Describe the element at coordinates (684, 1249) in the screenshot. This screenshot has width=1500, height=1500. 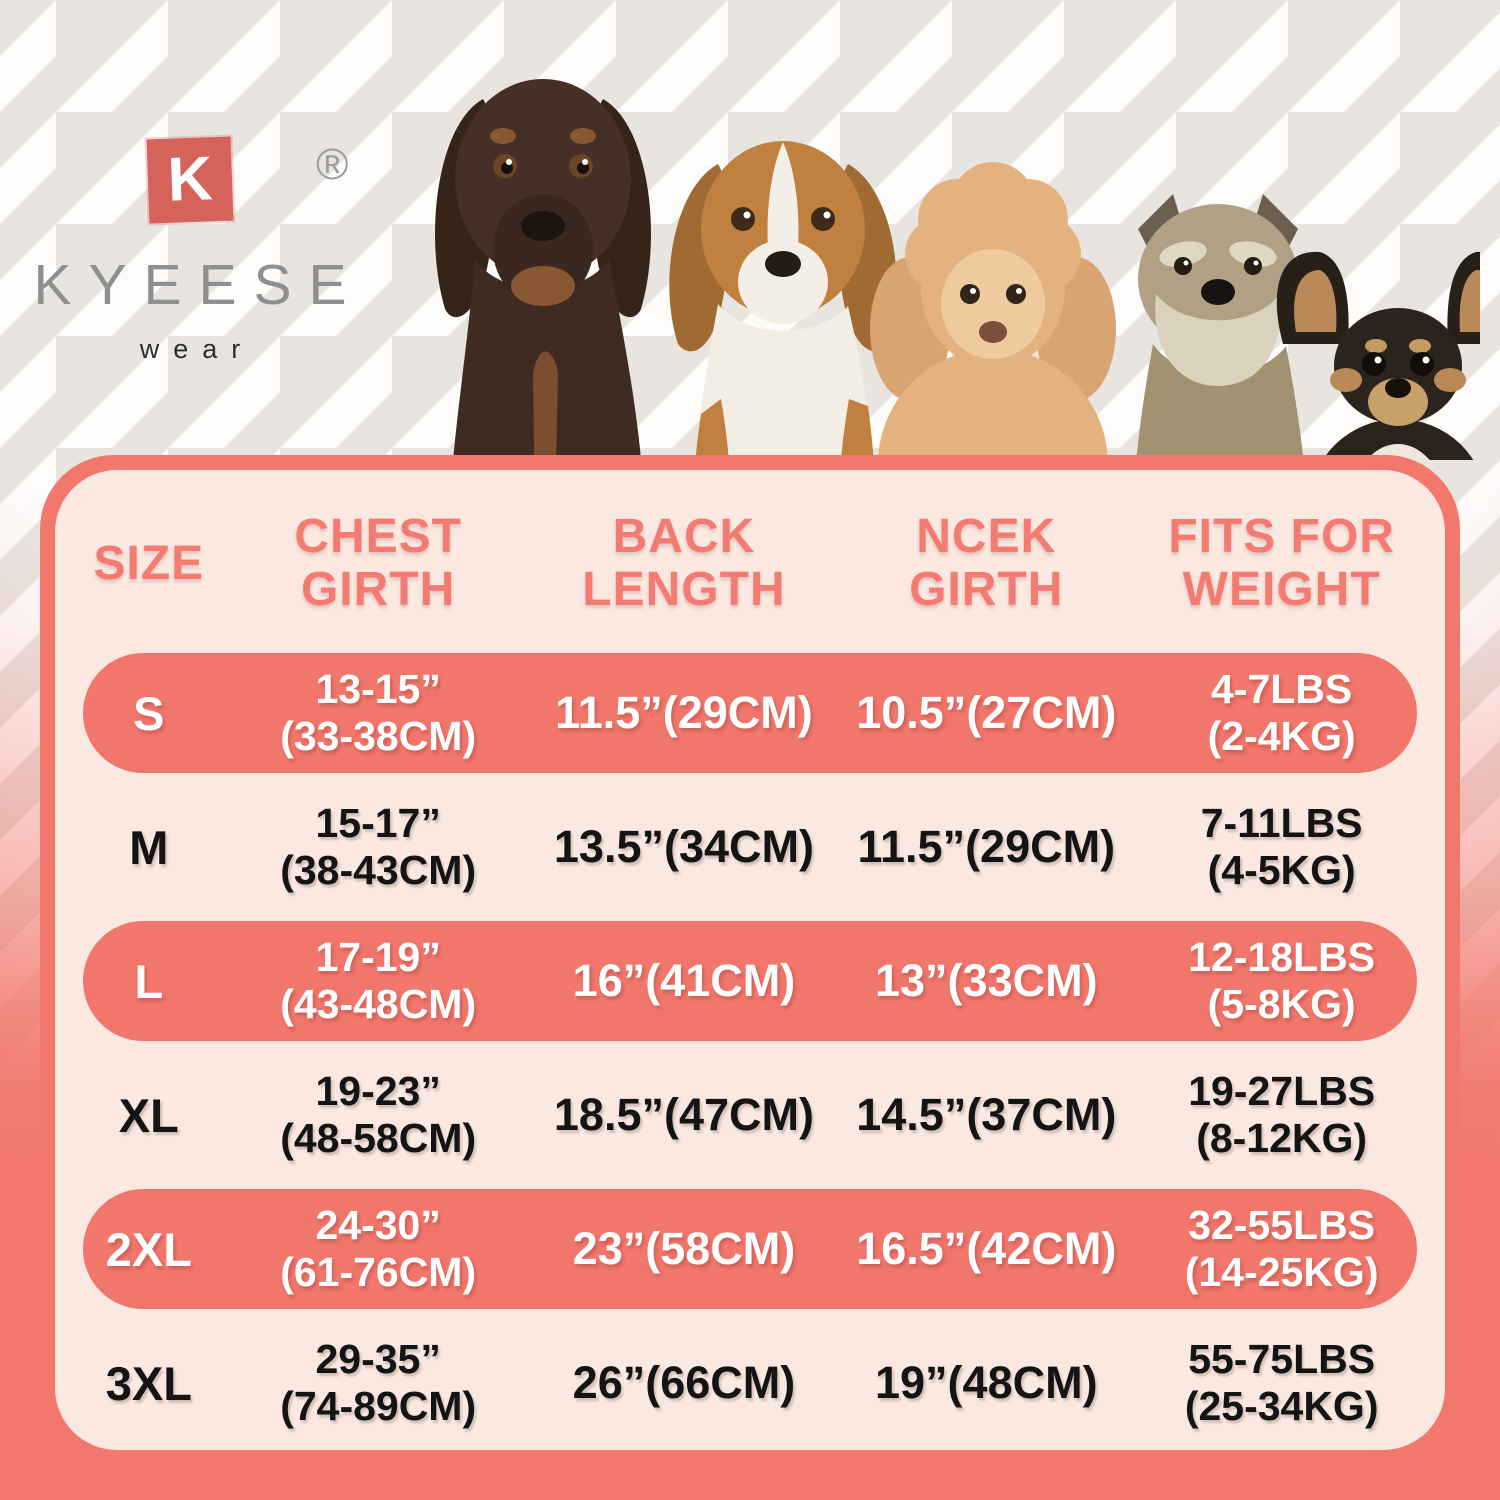
I see `back-length-value: 23”(58CM)` at that location.